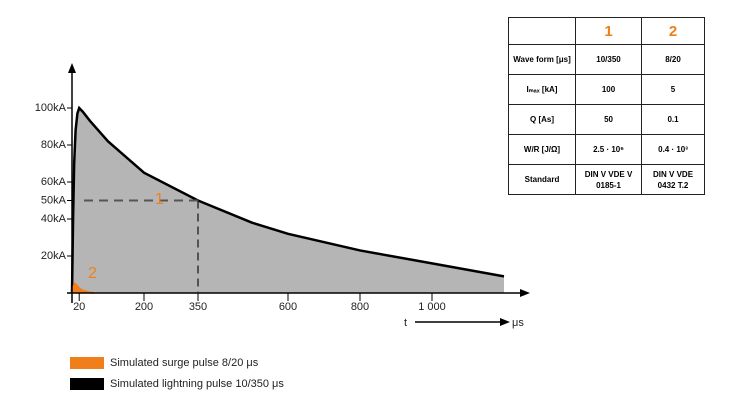 This screenshot has width=734, height=413. I want to click on x-tick-label: 600, so click(288, 307).